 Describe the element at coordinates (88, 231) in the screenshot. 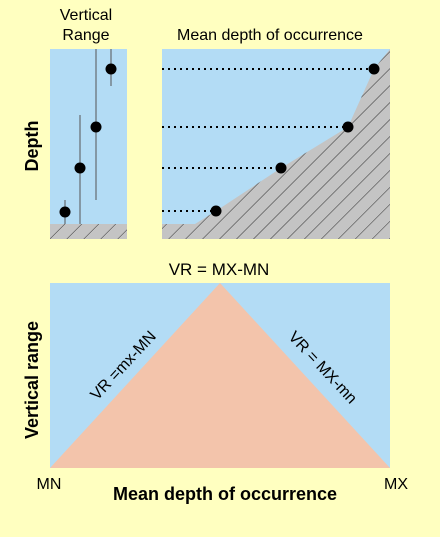

I see `vertical-range-substrate` at that location.